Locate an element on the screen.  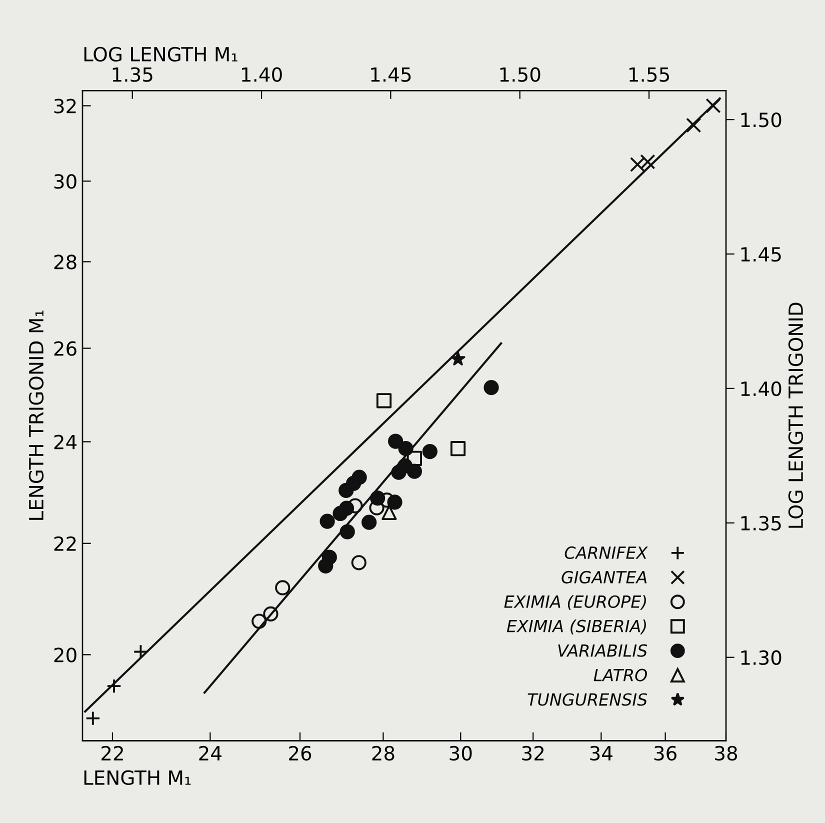
x2-tick-label: 1.45 is located at coordinates (391, 74).